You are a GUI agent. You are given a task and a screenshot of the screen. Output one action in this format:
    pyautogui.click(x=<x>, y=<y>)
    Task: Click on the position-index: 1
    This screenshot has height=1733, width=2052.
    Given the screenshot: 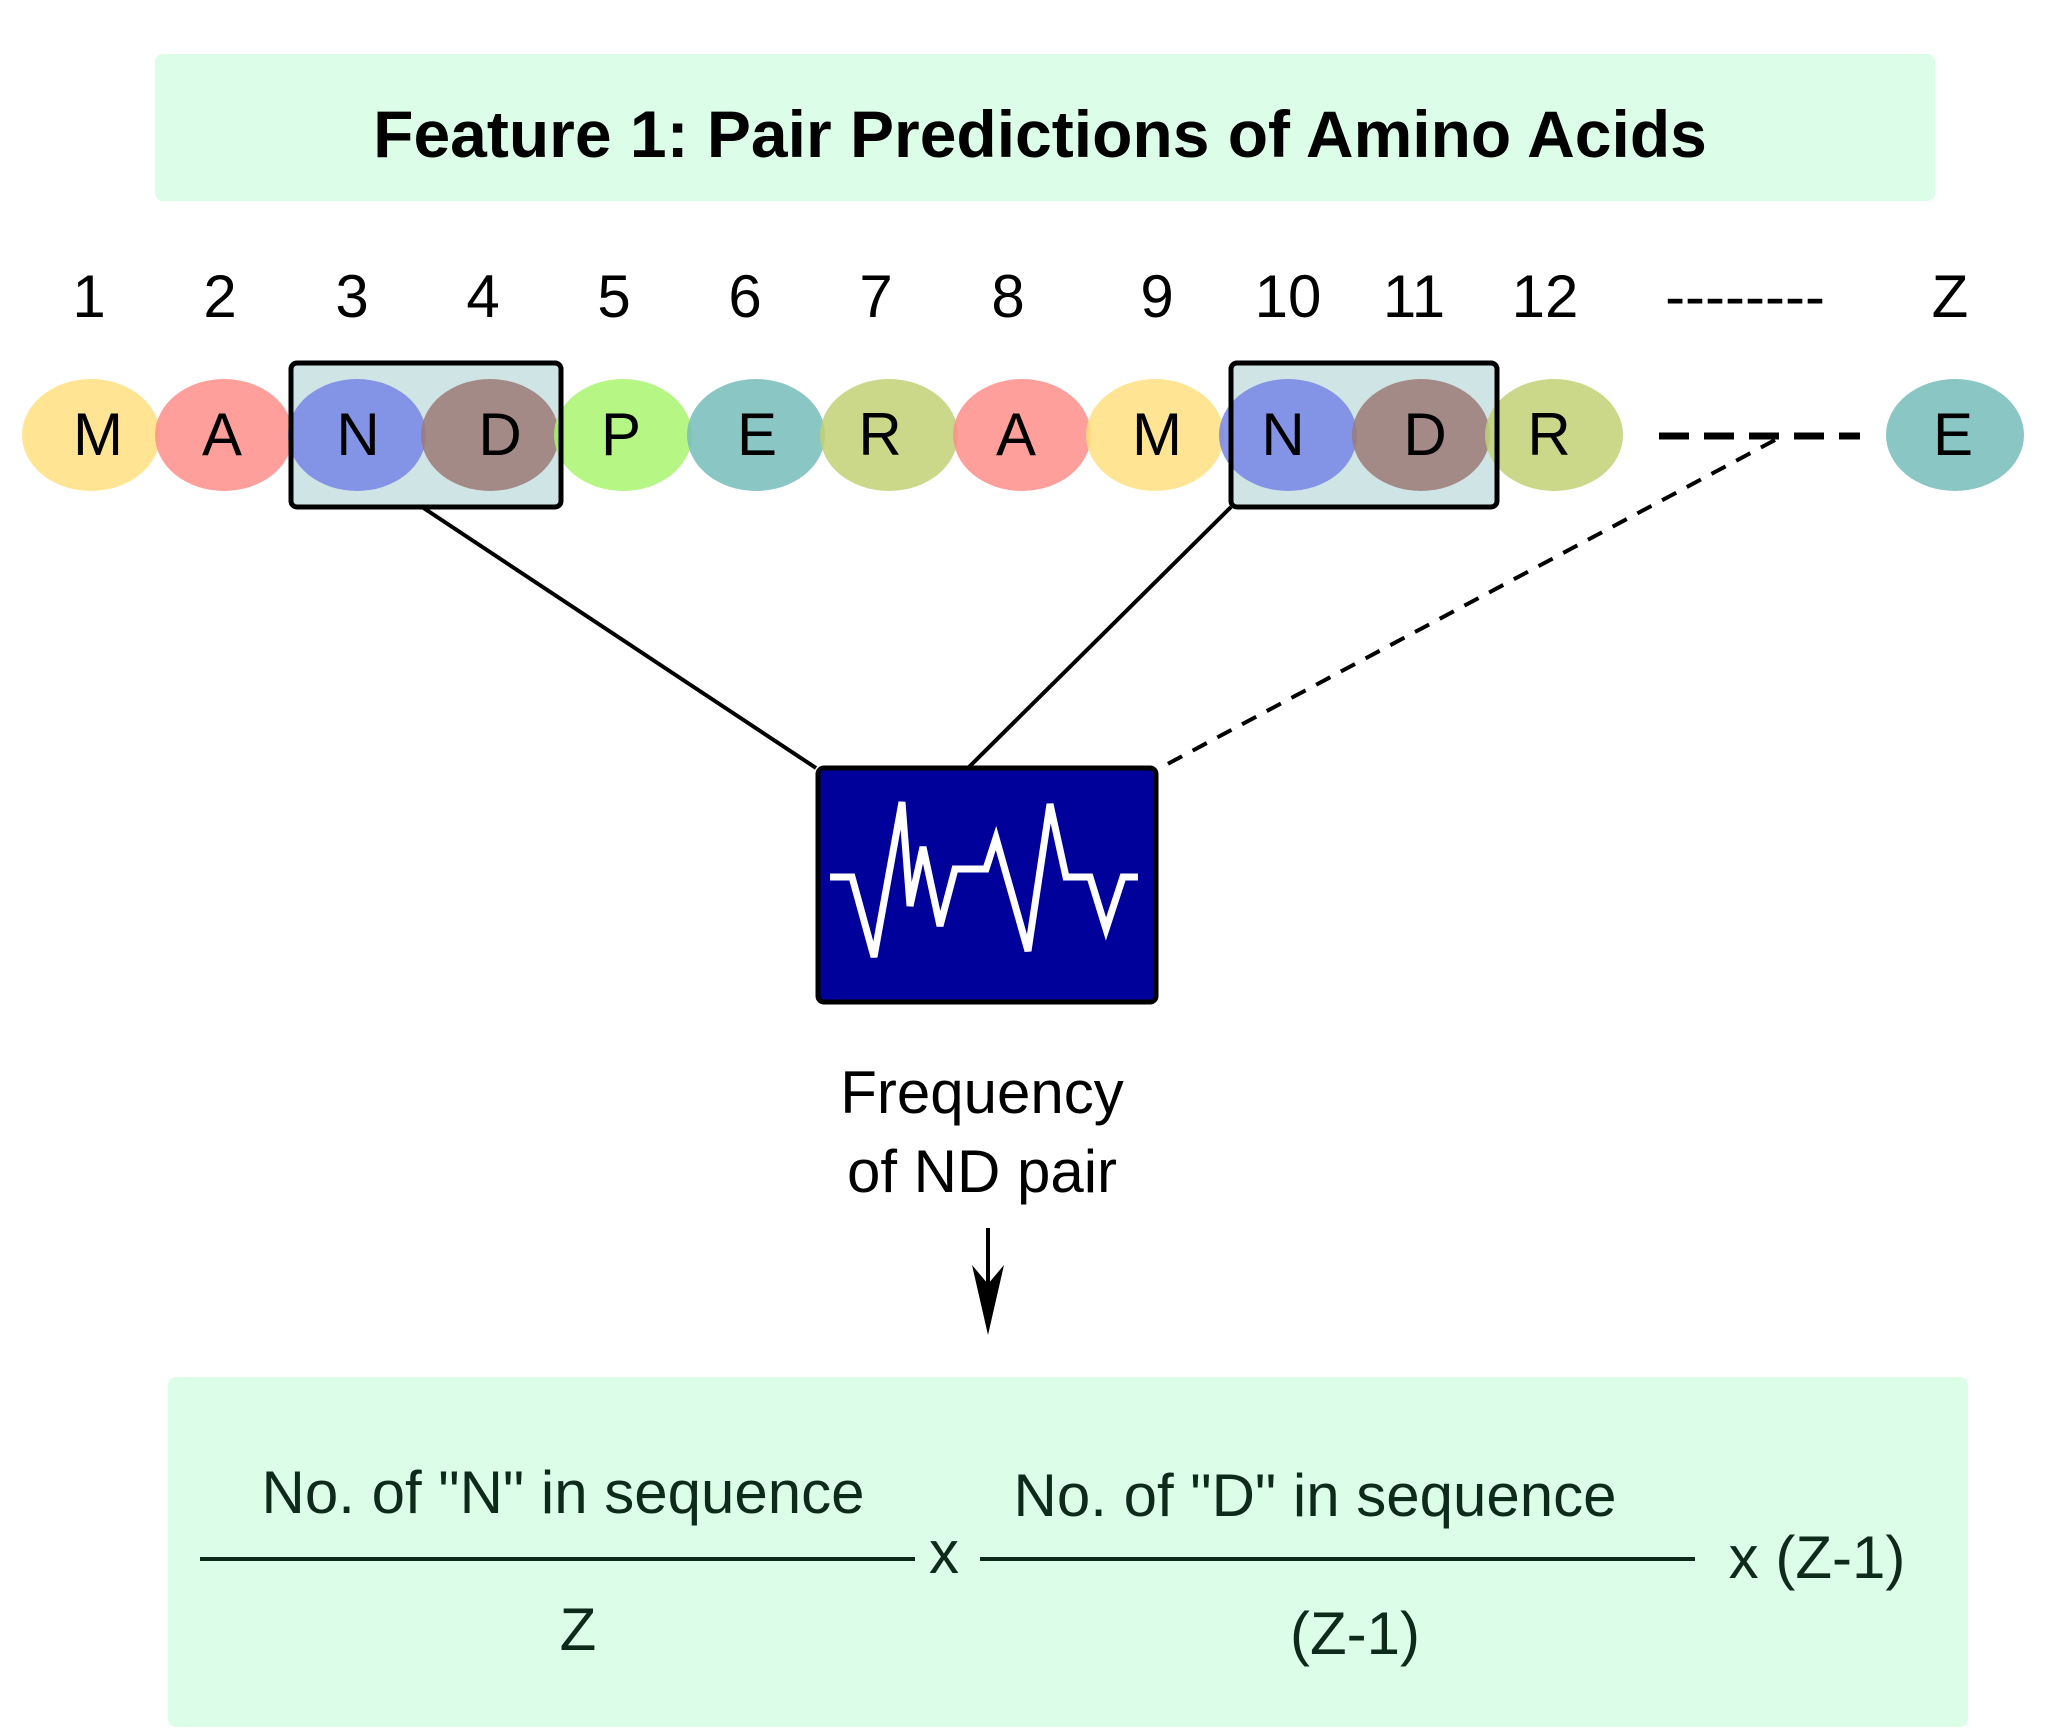 What is the action you would take?
    pyautogui.click(x=88, y=296)
    